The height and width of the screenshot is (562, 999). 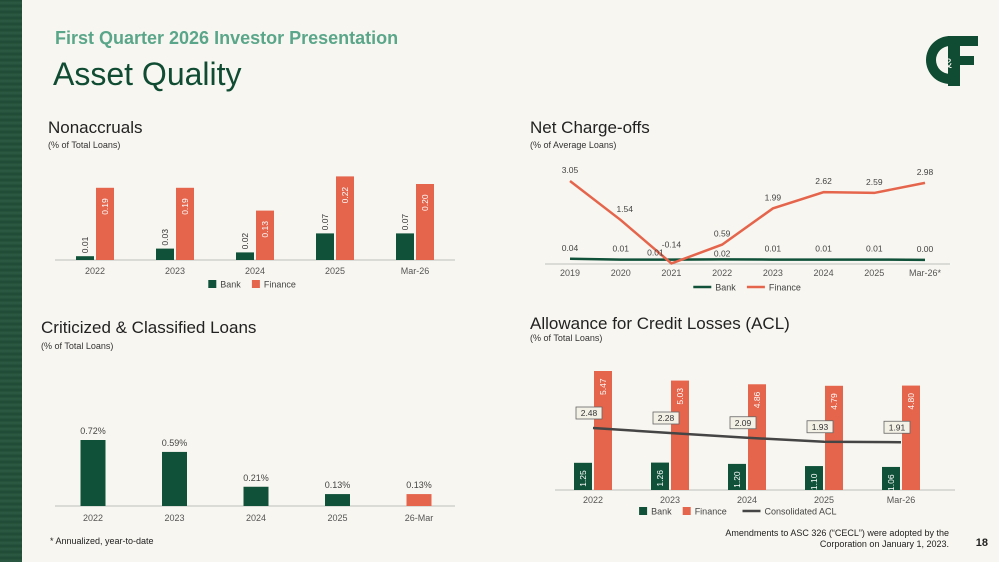 I want to click on acl-label-consolidated-0: 2.48, so click(x=589, y=413).